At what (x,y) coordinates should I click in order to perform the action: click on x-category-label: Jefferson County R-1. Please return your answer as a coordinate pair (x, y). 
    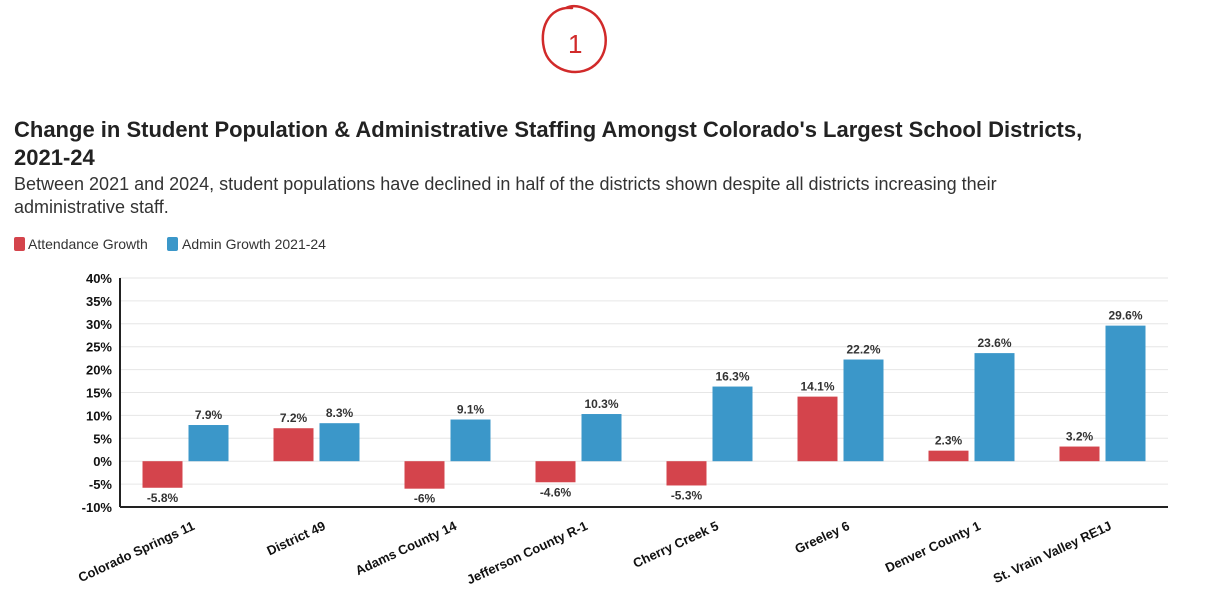
    Looking at the image, I should click on (526, 552).